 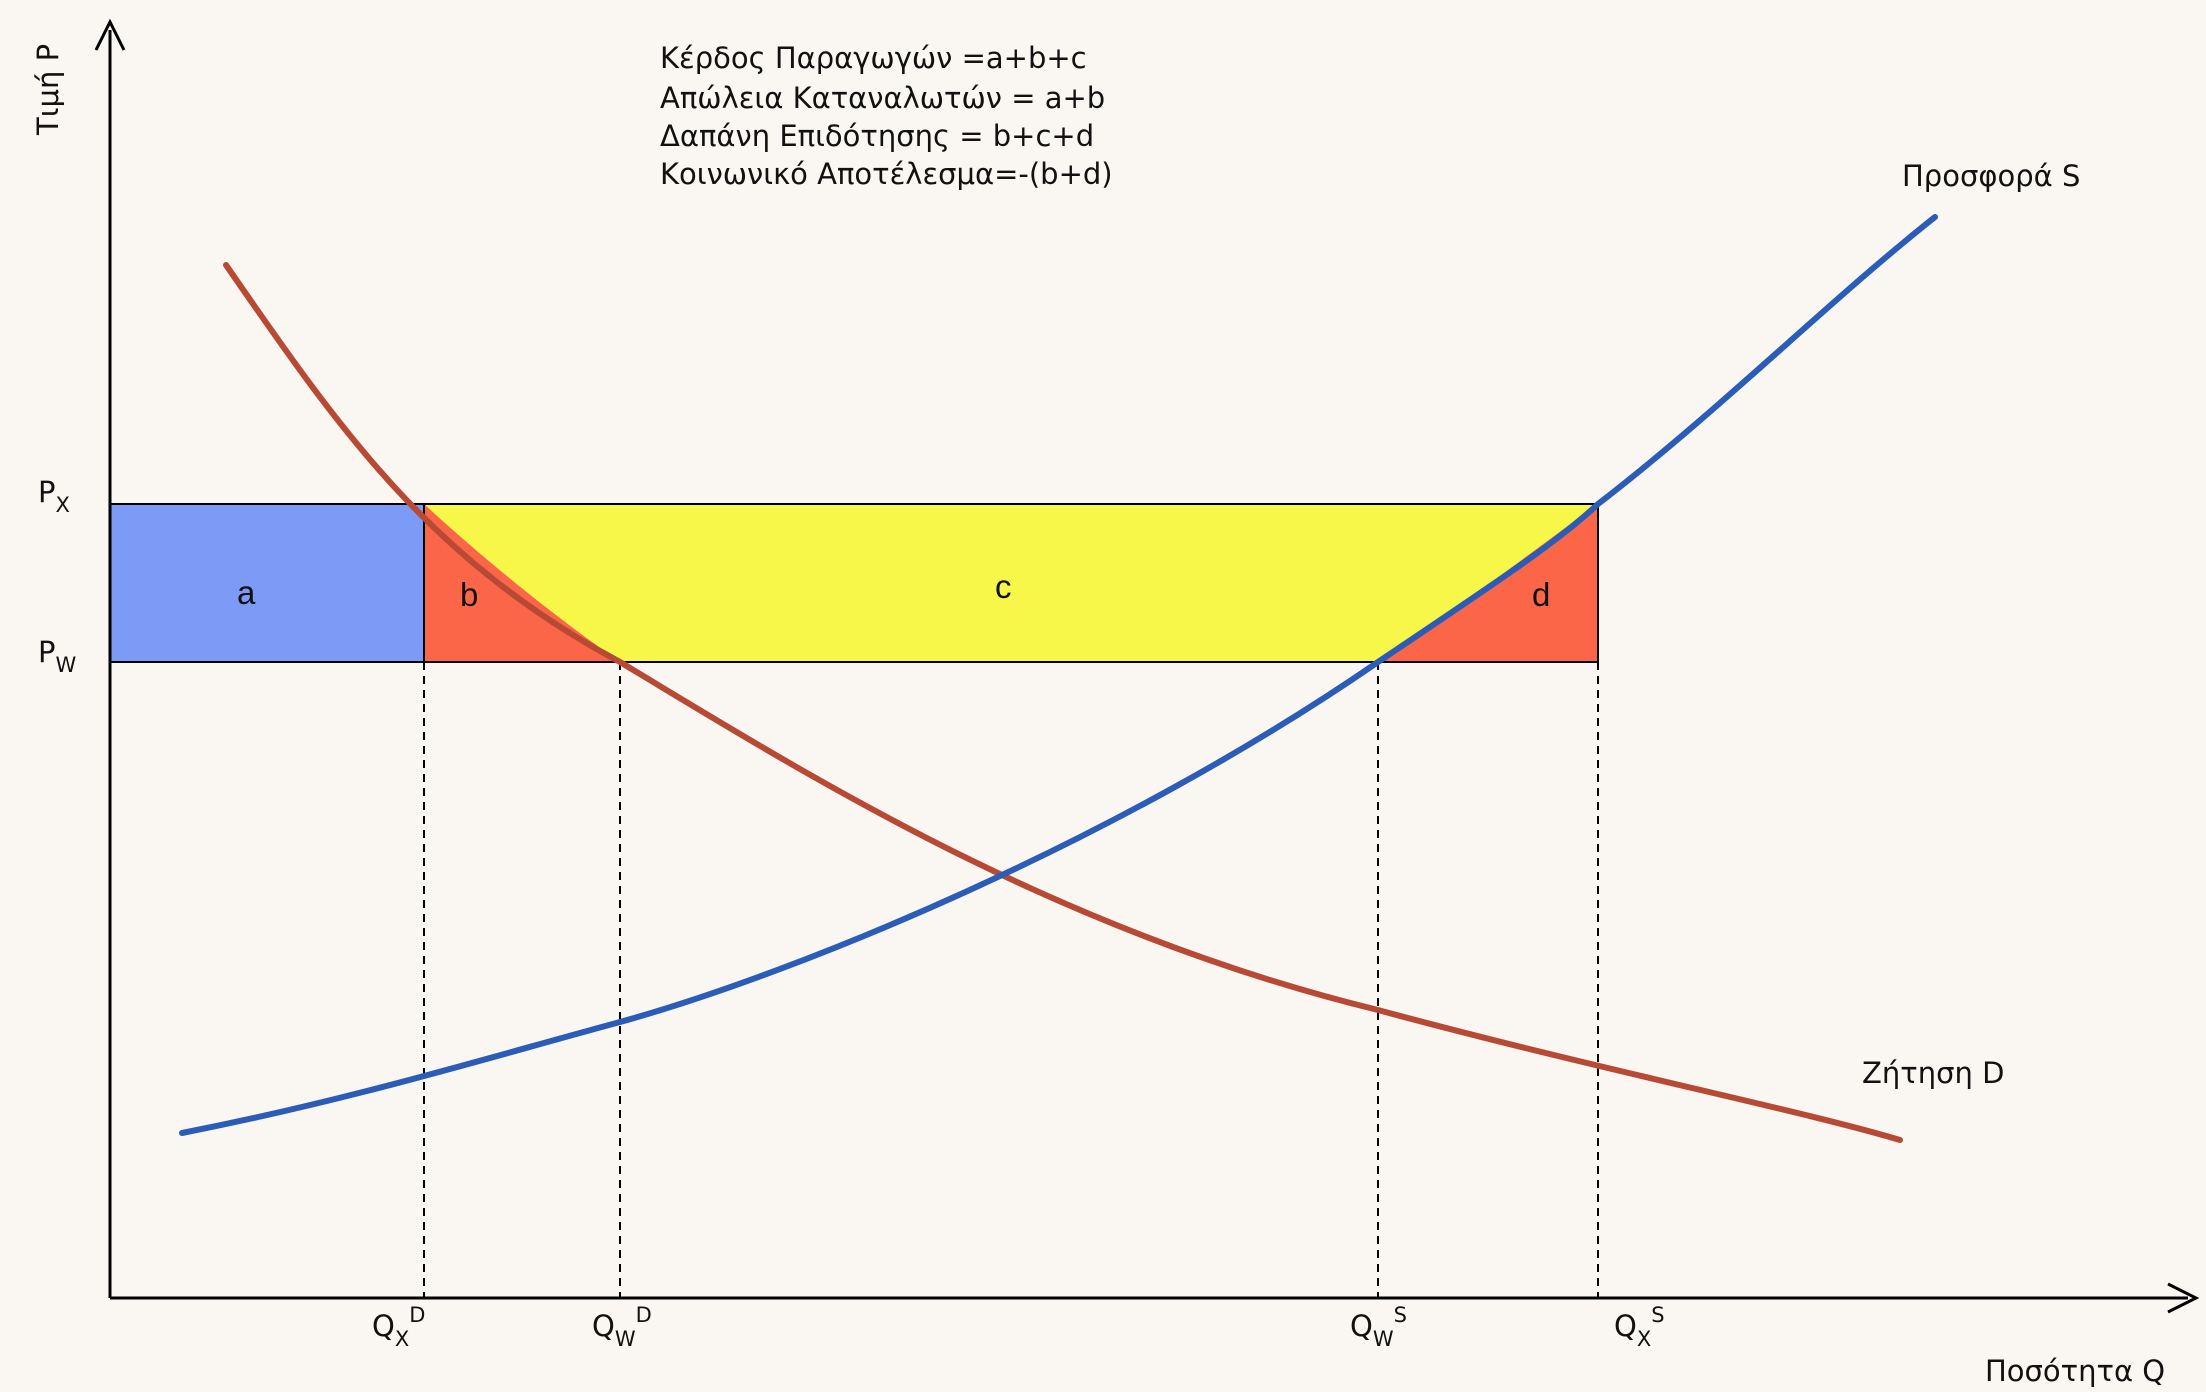 What do you see at coordinates (54, 496) in the screenshot?
I see `price-label-px: PX` at bounding box center [54, 496].